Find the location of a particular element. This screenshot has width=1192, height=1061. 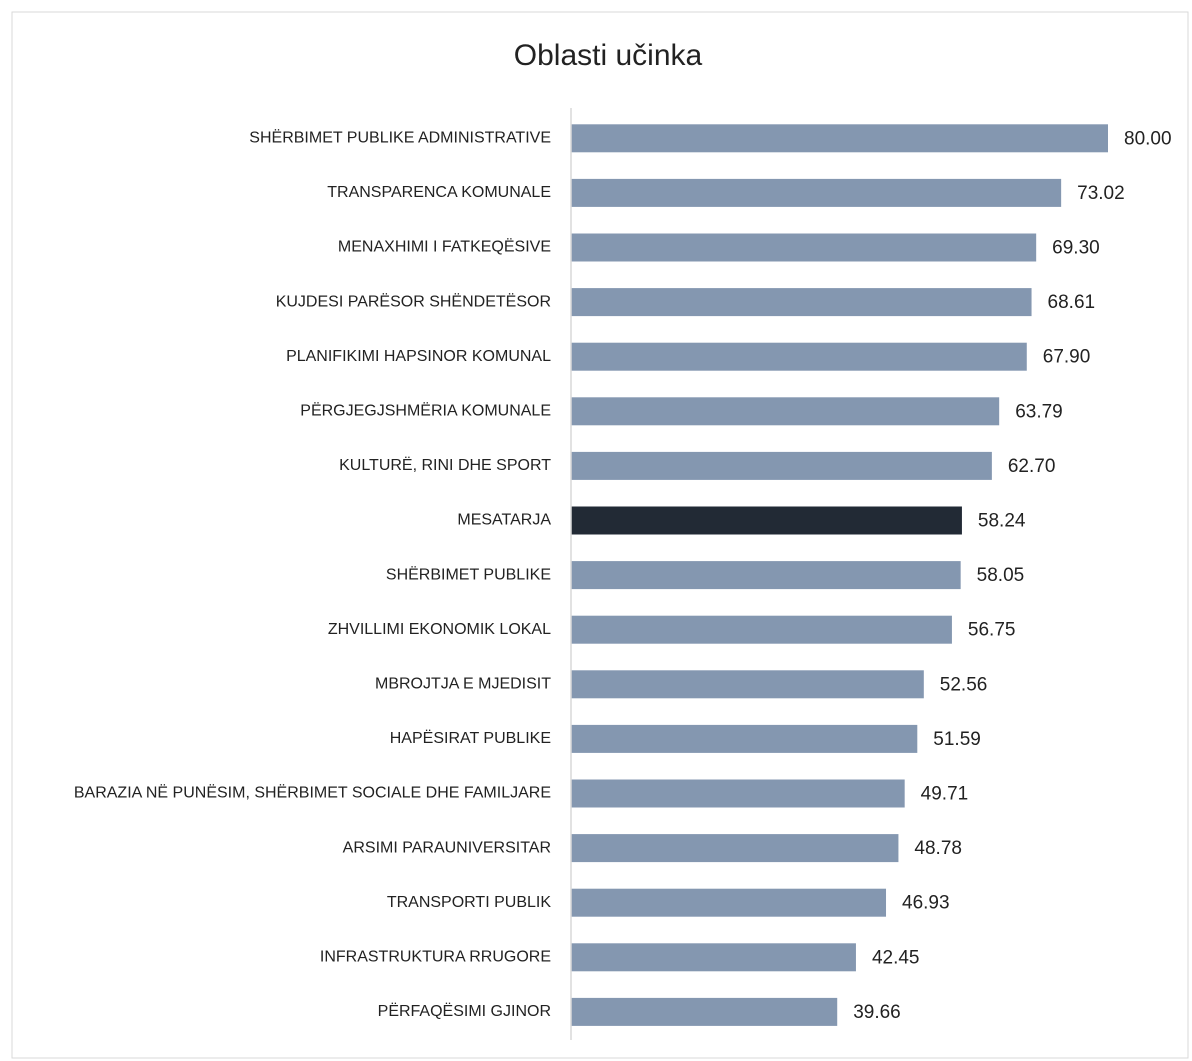

value-label: 49.71 is located at coordinates (945, 794).